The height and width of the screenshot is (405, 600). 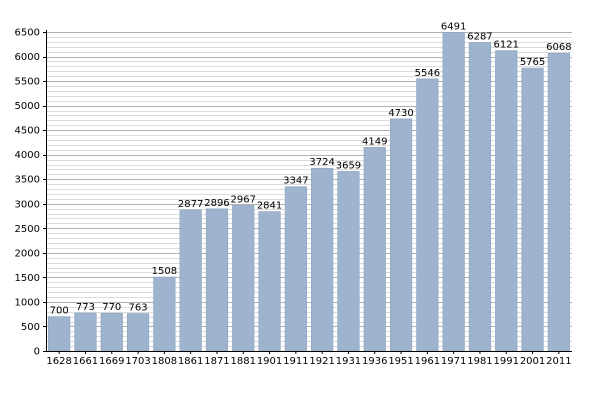 What do you see at coordinates (243, 361) in the screenshot?
I see `x-tick-label-1881: 1881` at bounding box center [243, 361].